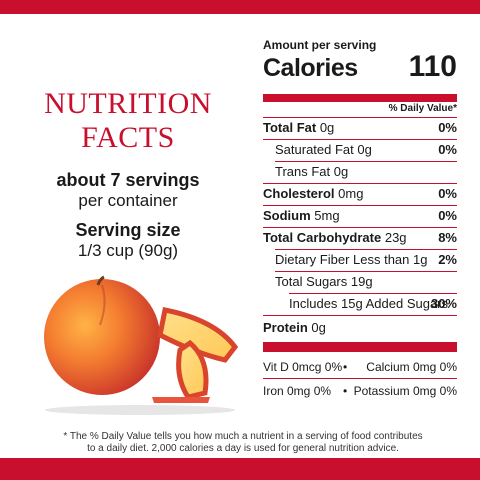 The width and height of the screenshot is (480, 480). I want to click on peach-icon, so click(141, 345).